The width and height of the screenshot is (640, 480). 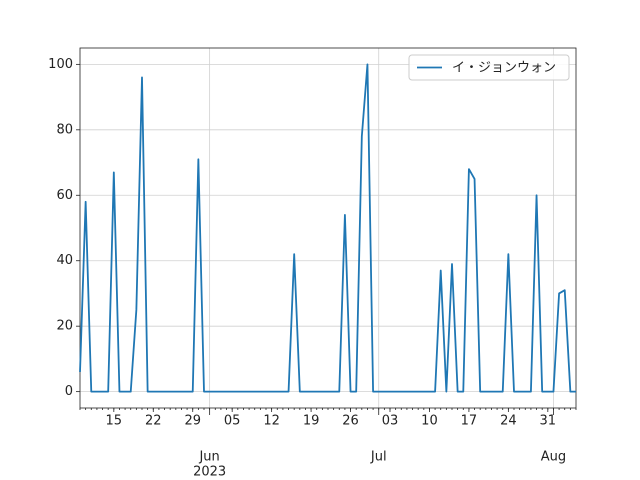 What do you see at coordinates (208, 457) in the screenshot?
I see `x-major-label: Jun` at bounding box center [208, 457].